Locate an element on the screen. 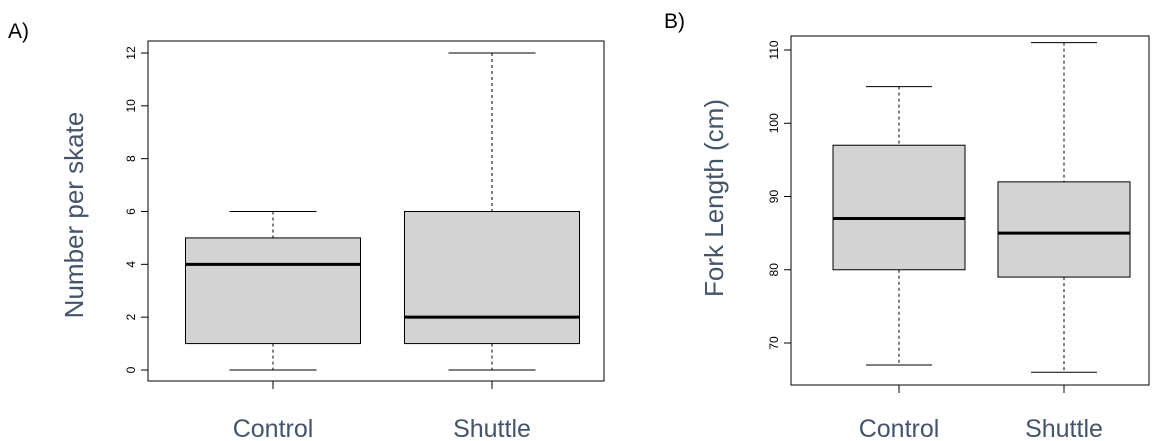 Image resolution: width=1157 pixels, height=441 pixels. y-tick-label: 100 is located at coordinates (774, 123).